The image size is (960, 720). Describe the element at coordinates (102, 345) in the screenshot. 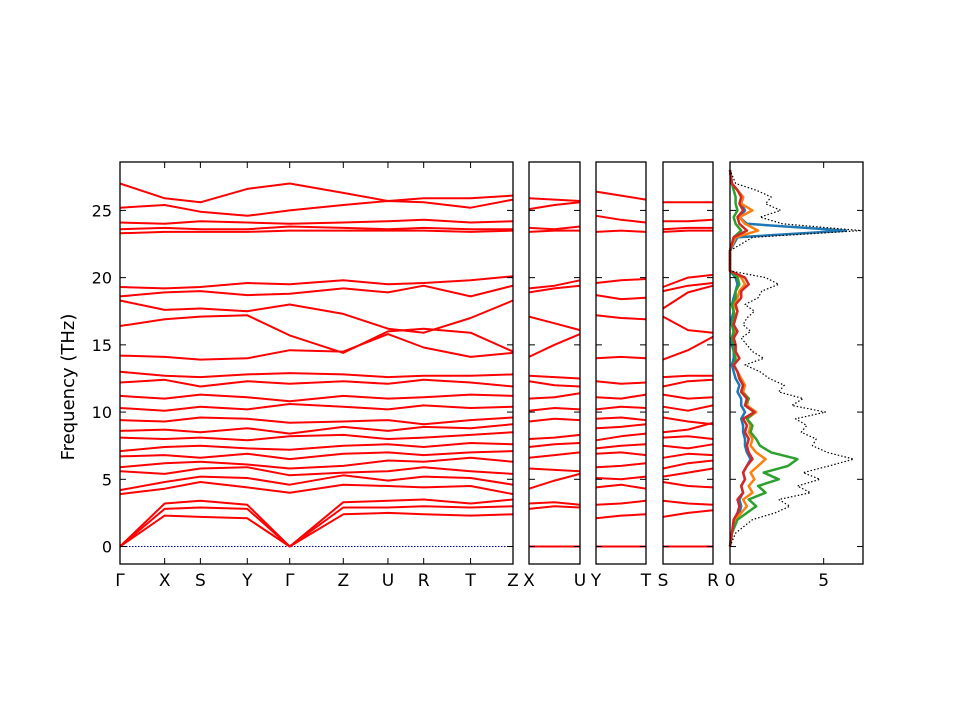

I see `y-tick-label: 15` at that location.